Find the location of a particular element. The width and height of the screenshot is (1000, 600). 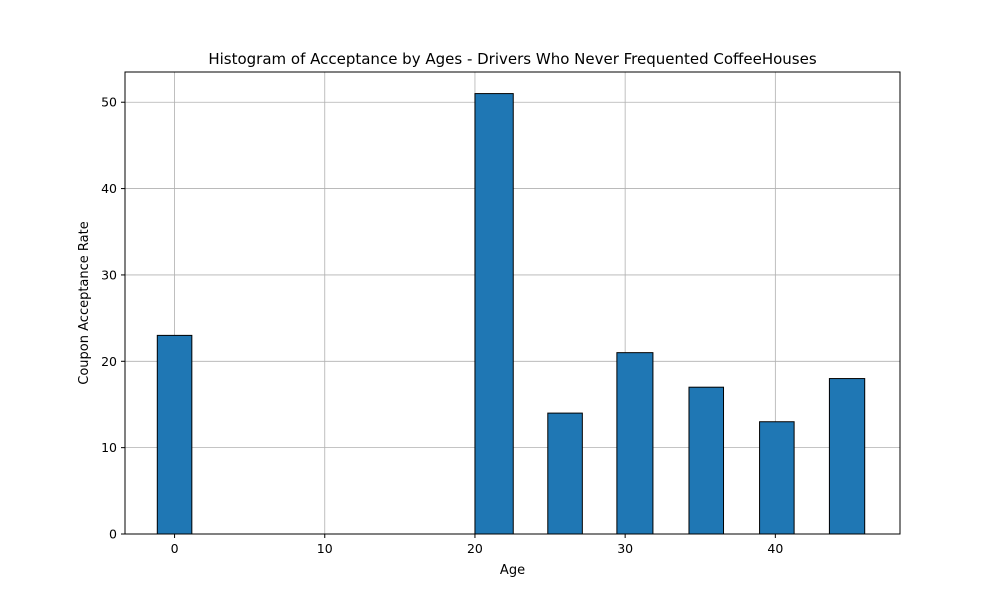

y-tick-label: 30 is located at coordinates (109, 274).